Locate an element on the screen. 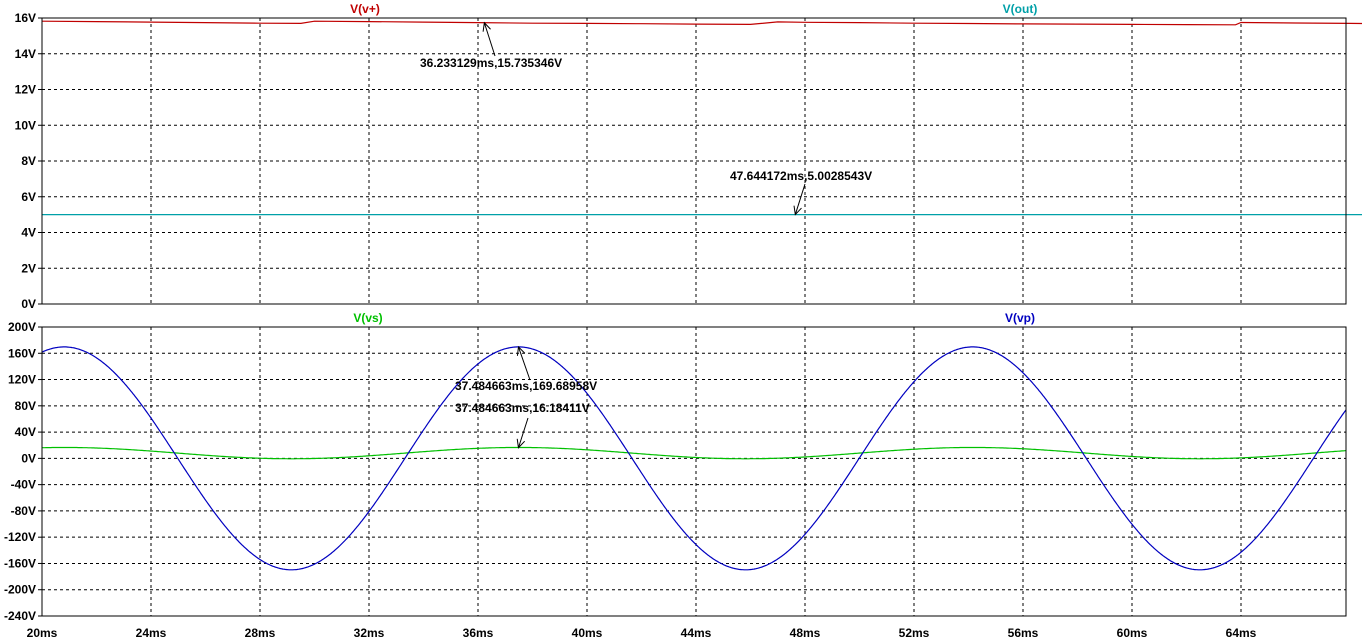 Image resolution: width=1362 pixels, height=642 pixels. y-tick-label: 4V is located at coordinates (28, 233).